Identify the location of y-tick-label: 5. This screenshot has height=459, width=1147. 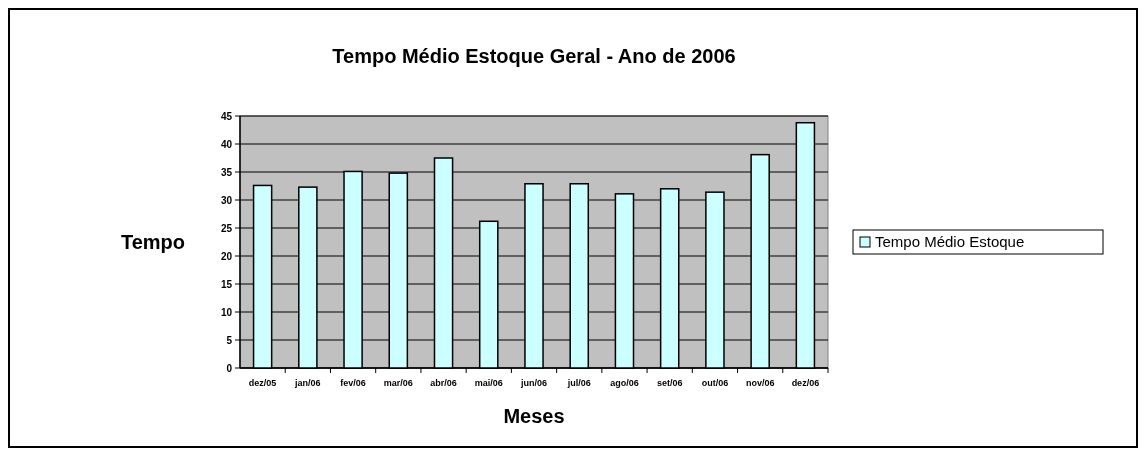
(229, 340).